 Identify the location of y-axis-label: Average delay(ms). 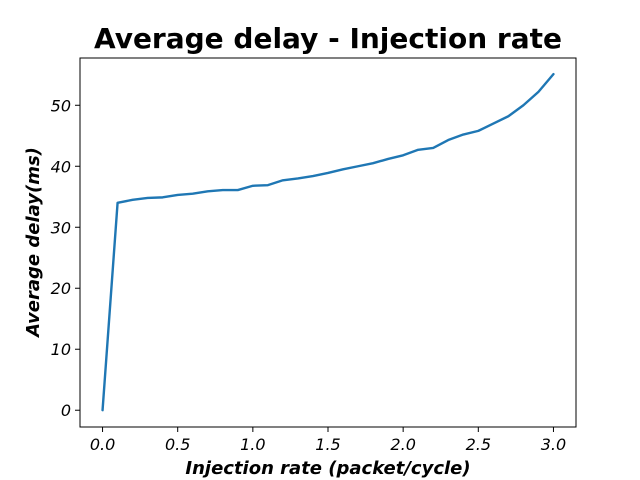
(33, 243).